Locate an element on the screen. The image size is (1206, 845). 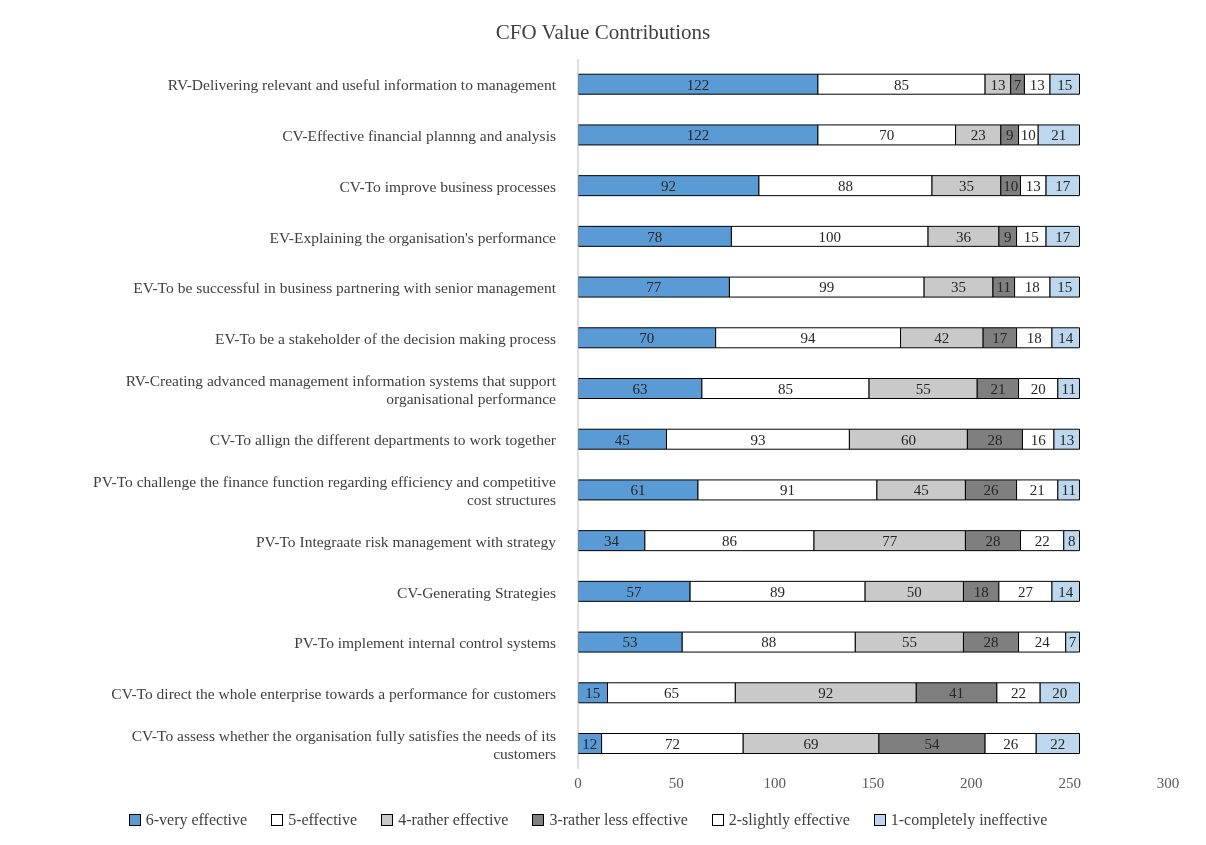
legend-label: 6-very effective is located at coordinates (196, 820).